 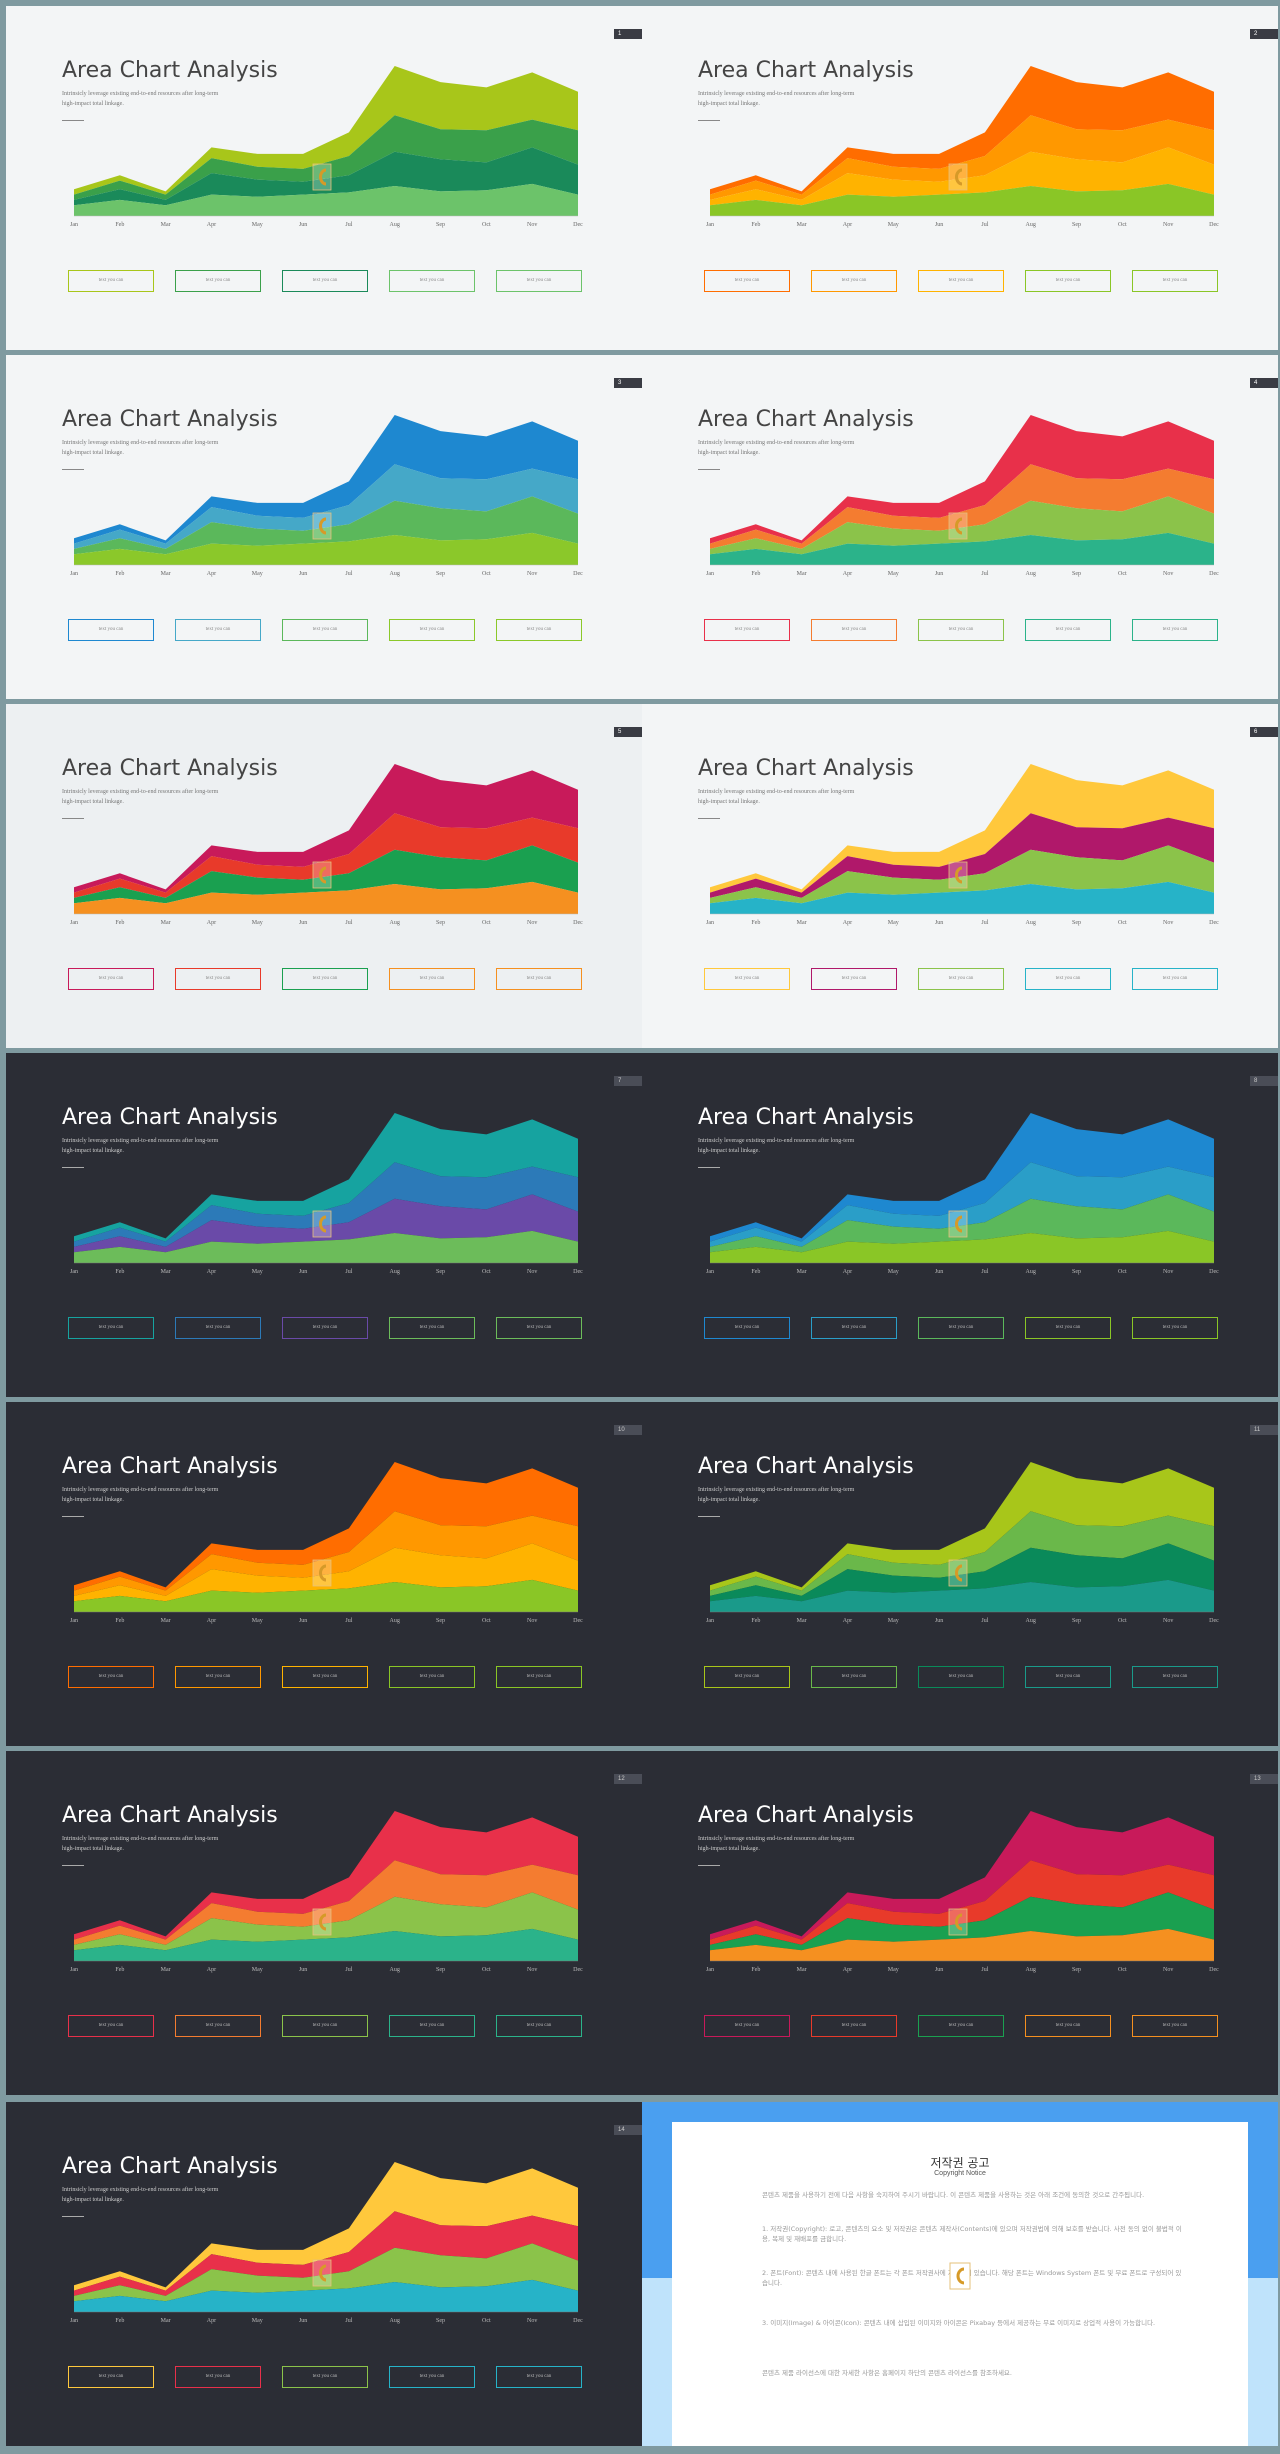 I want to click on area-chart: Jan Feb Mar Apr May Jun Jul Aug Sep Oct Nov Dec, so click(x=326, y=496).